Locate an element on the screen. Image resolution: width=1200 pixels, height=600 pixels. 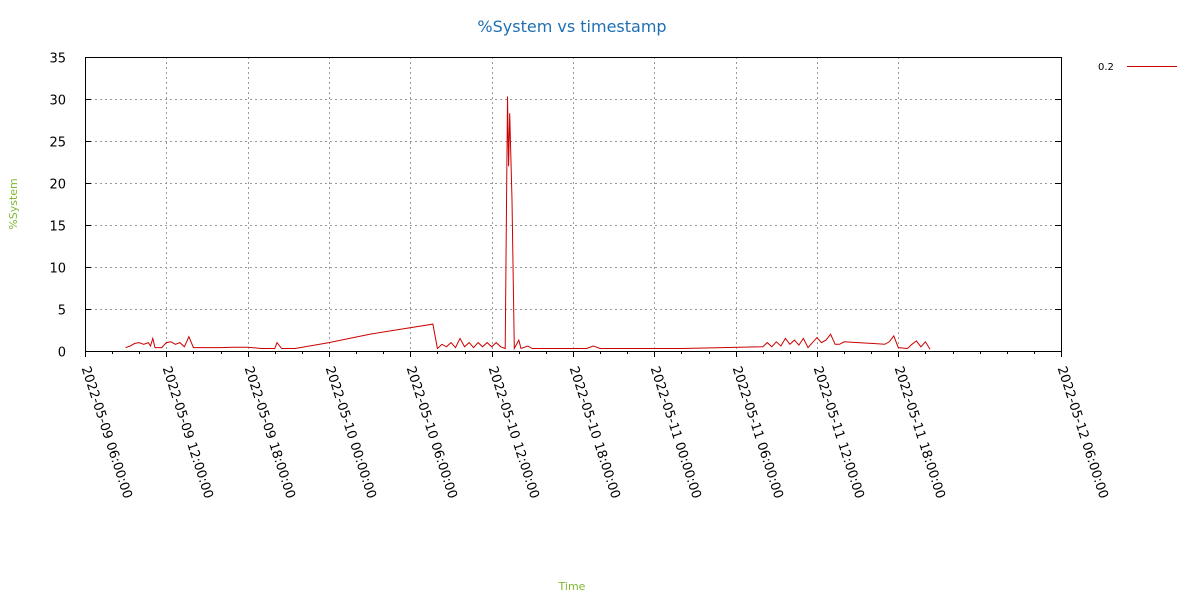
x-tick-label: 2022-05-09 18:00:00 is located at coordinates (269, 433).